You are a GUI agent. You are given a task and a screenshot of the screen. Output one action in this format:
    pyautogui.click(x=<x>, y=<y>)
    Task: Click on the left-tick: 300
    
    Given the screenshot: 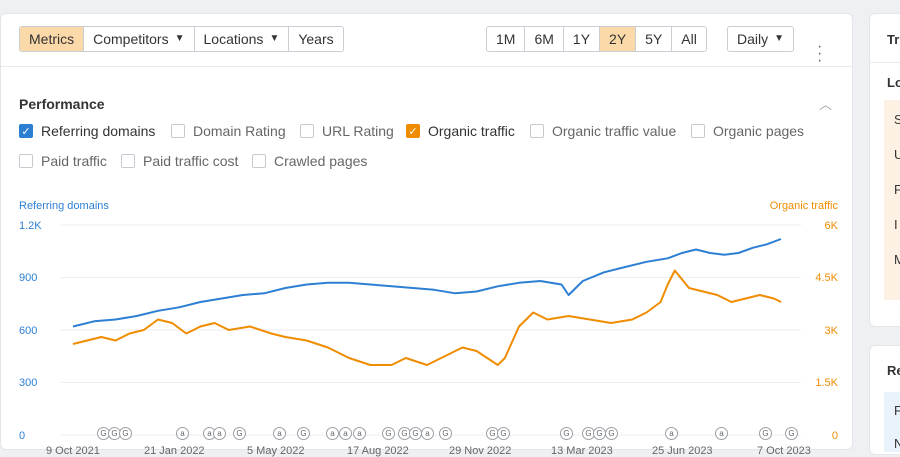 What is the action you would take?
    pyautogui.click(x=28, y=383)
    